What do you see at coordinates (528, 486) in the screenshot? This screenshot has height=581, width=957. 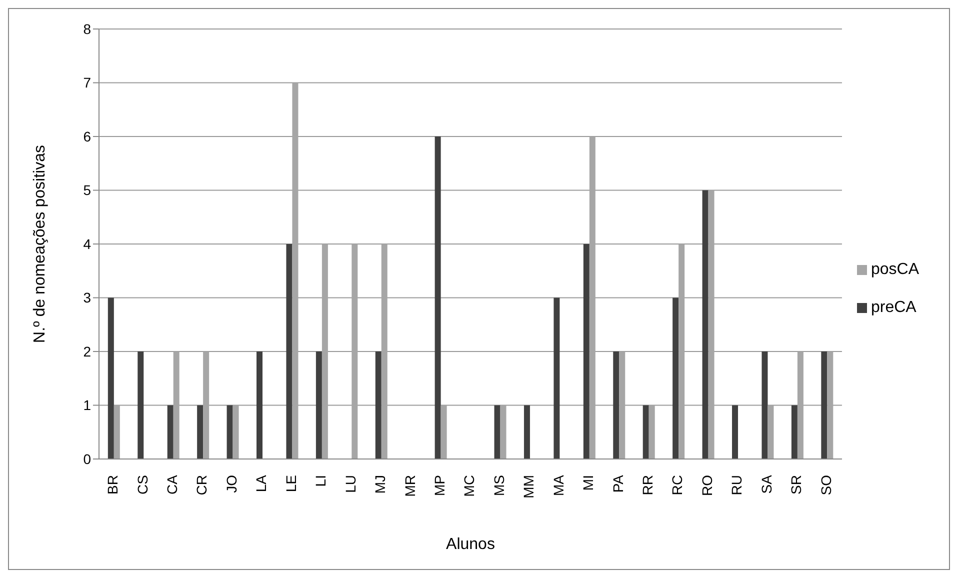 I see `x-tick-label: MM` at bounding box center [528, 486].